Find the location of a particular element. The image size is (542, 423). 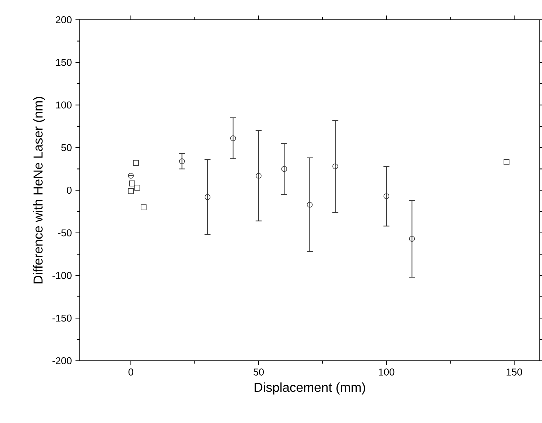

x-tick-label: 50 is located at coordinates (259, 372).